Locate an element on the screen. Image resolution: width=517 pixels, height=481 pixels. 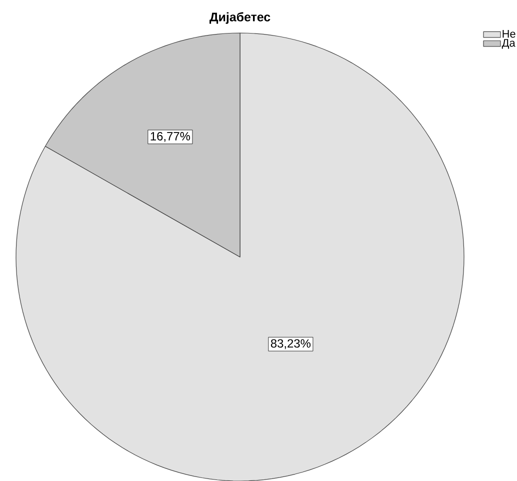
legend-label: Не is located at coordinates (509, 34).